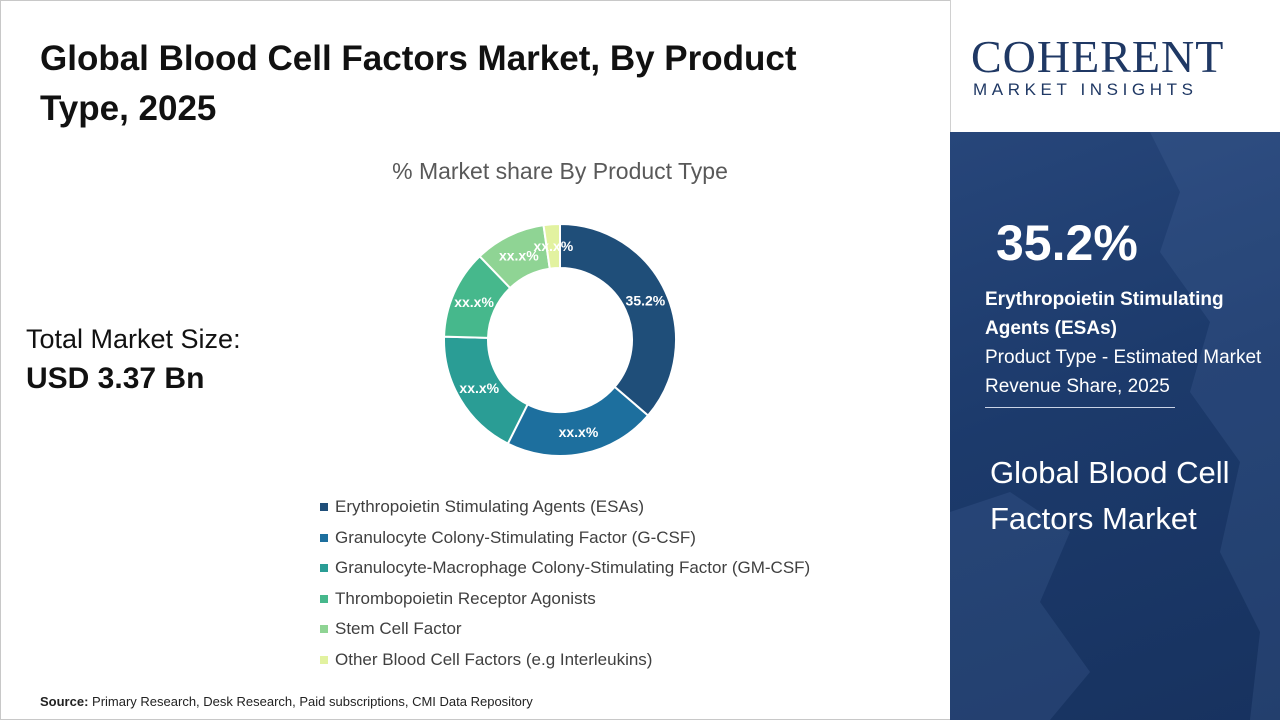  I want to click on legend-item: Erythropoietin Stimulating Agents (ESAs), so click(620, 509).